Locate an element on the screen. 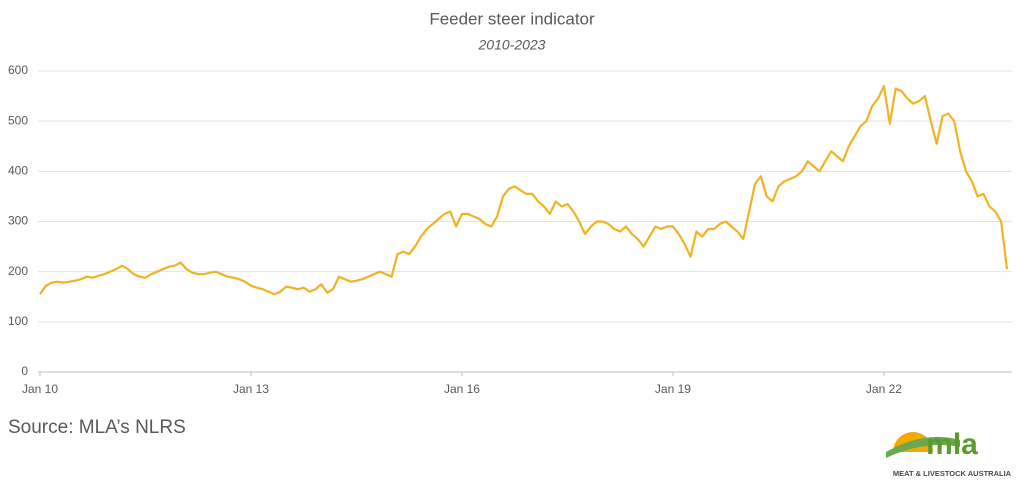 This screenshot has width=1024, height=487. x-tick-label: Jan 22 is located at coordinates (884, 389).